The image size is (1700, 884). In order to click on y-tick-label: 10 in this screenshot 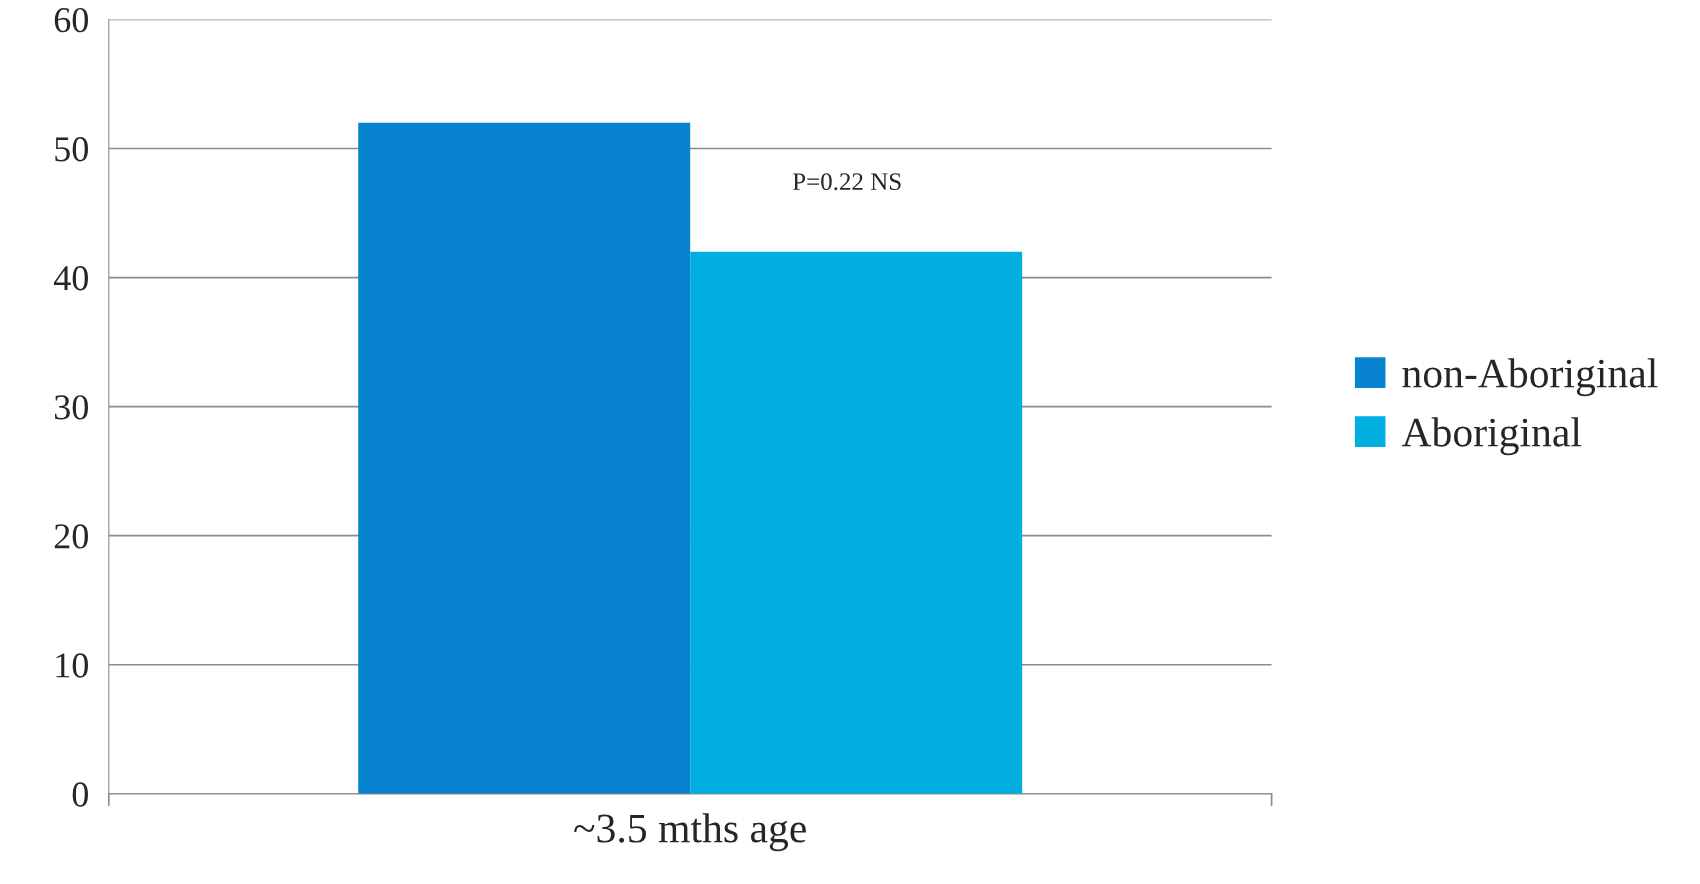, I will do `click(72, 665)`.